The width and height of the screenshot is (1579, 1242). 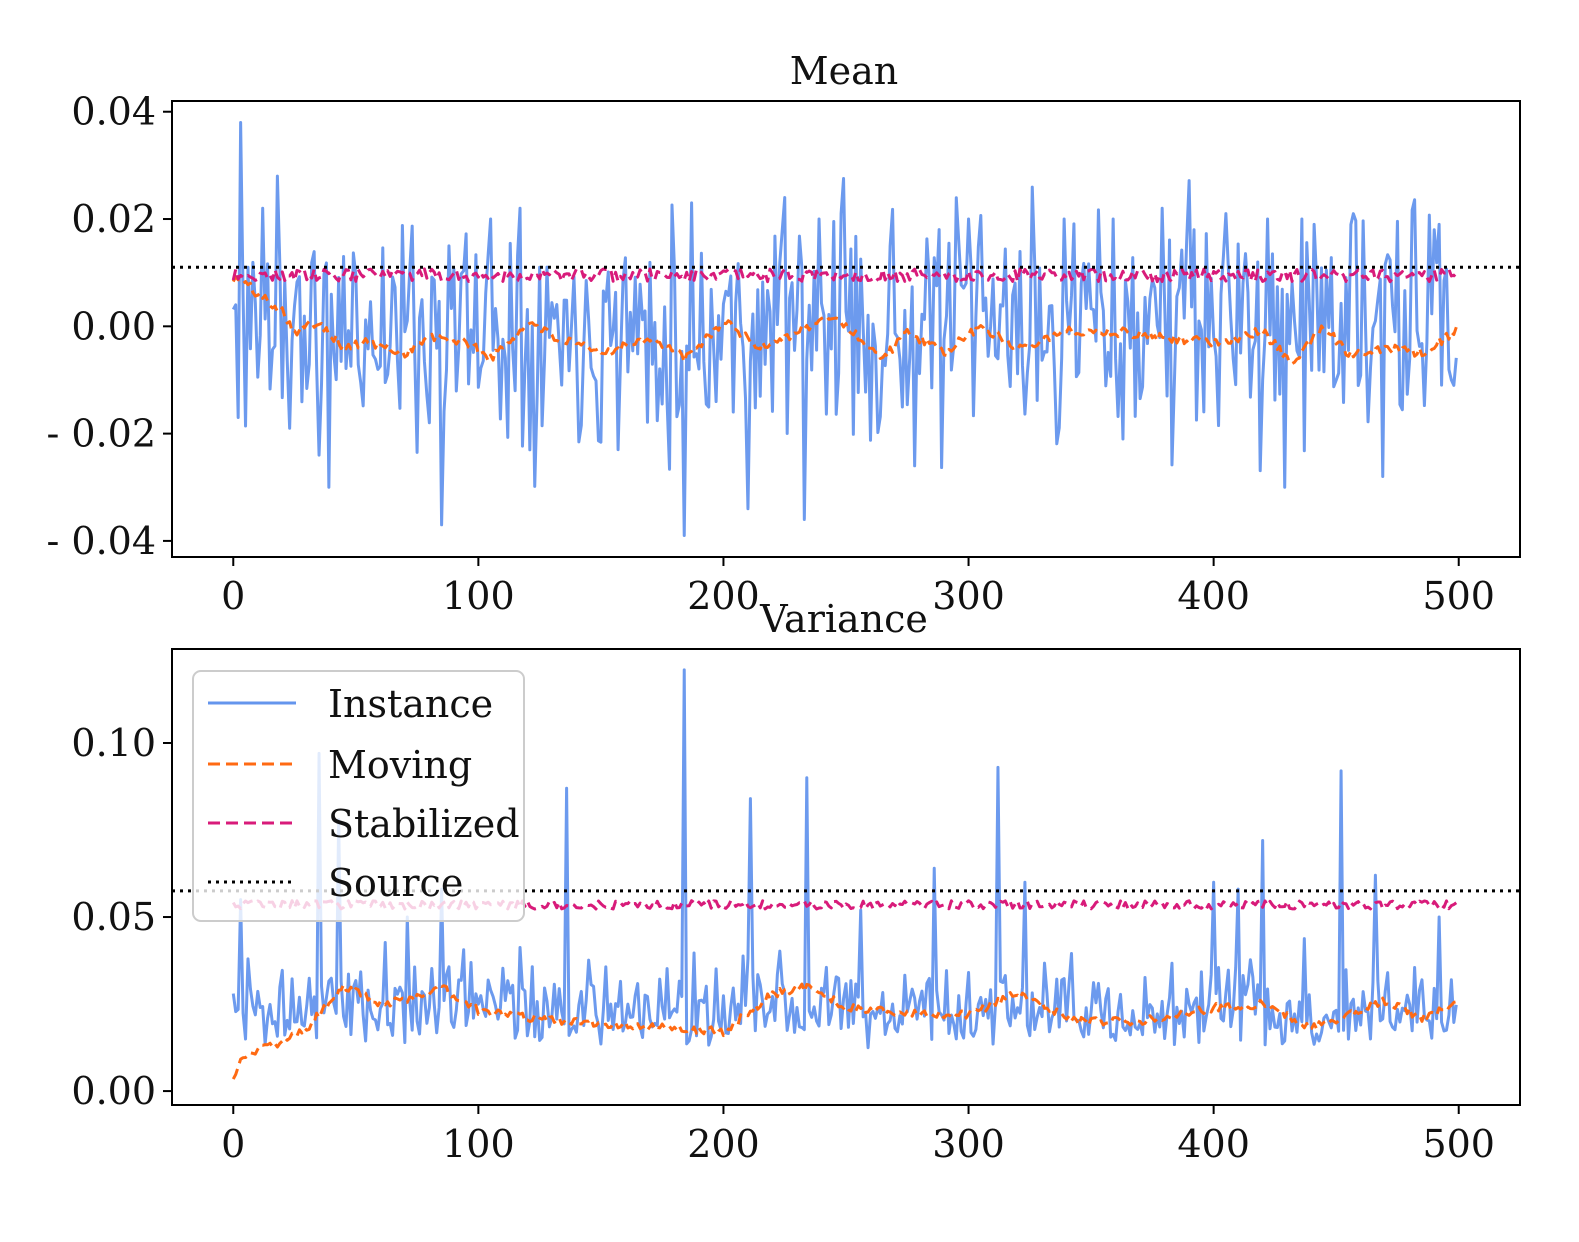 What do you see at coordinates (1213, 596) in the screenshot?
I see `mean-xtick-label: 400` at bounding box center [1213, 596].